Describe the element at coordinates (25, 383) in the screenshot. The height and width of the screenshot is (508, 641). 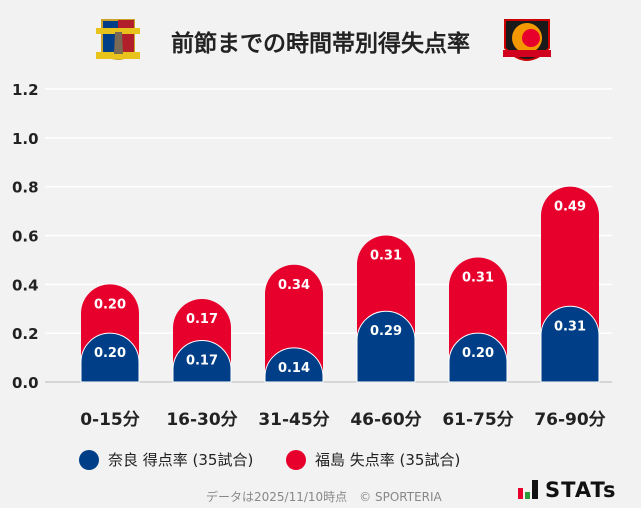
I see `y-tick-label: 0.0` at that location.